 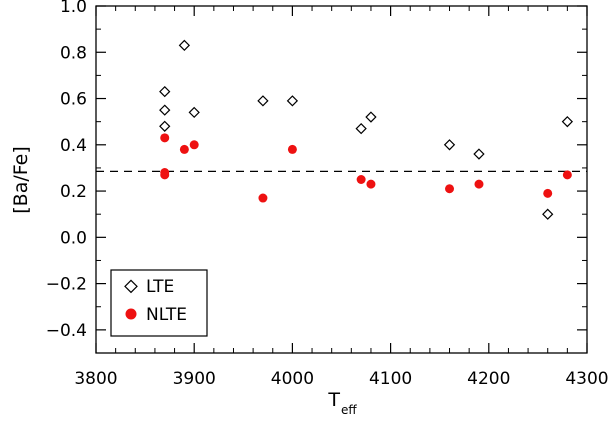 What do you see at coordinates (66, 331) in the screenshot?
I see `y-tick-label: −0.4` at bounding box center [66, 331].